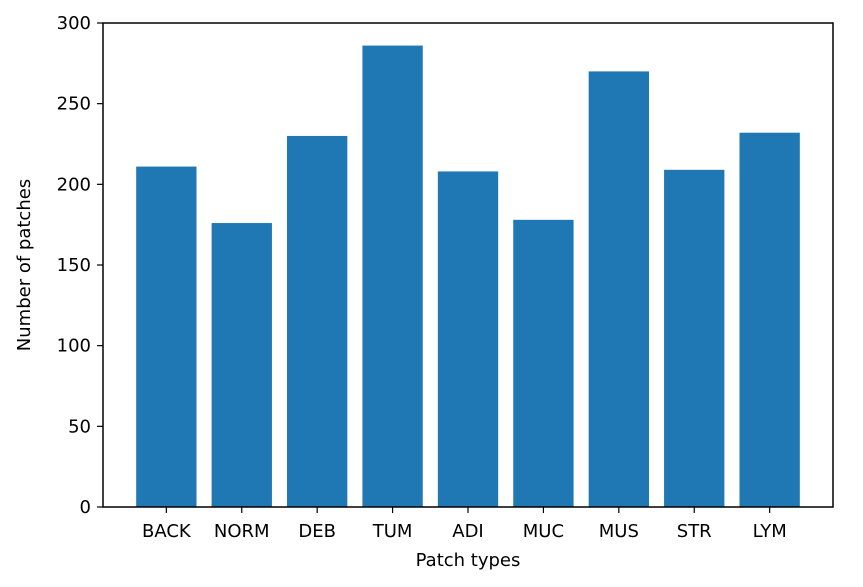 The width and height of the screenshot is (863, 587). What do you see at coordinates (242, 531) in the screenshot?
I see `x-tick-label: NORM` at bounding box center [242, 531].